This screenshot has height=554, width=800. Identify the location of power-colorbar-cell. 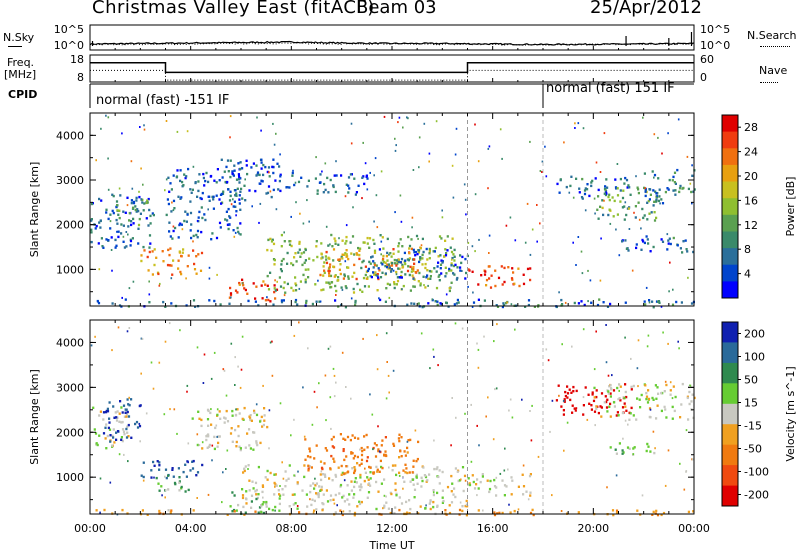
(730, 207).